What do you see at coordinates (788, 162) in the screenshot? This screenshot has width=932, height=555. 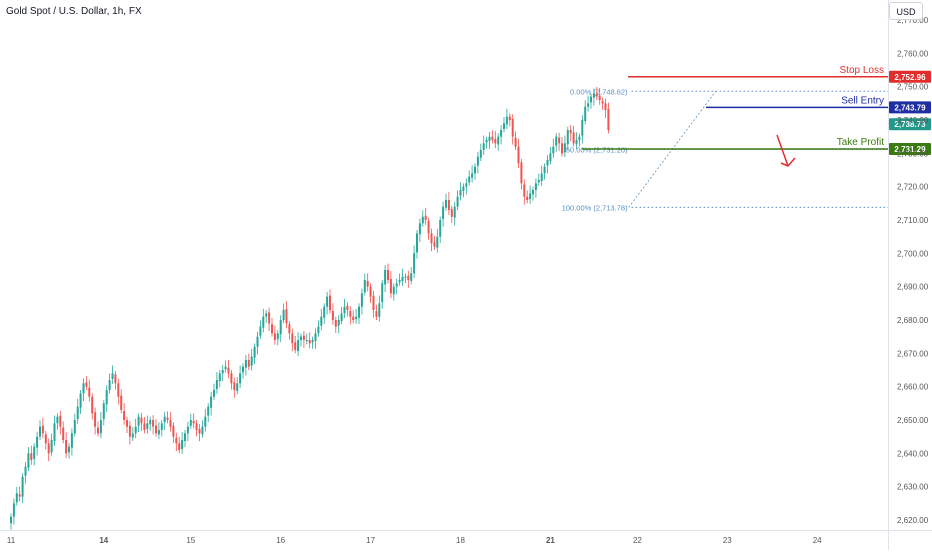 I see `arrow-head` at bounding box center [788, 162].